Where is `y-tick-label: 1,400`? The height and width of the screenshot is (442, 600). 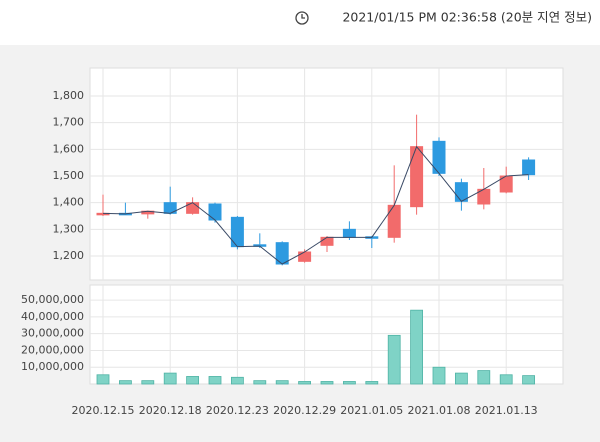 y-tick-label: 1,400 is located at coordinates (69, 202).